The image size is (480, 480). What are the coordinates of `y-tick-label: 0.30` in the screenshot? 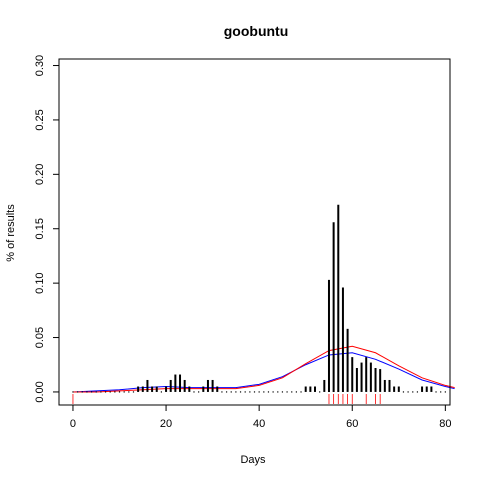 It's located at (40, 65).